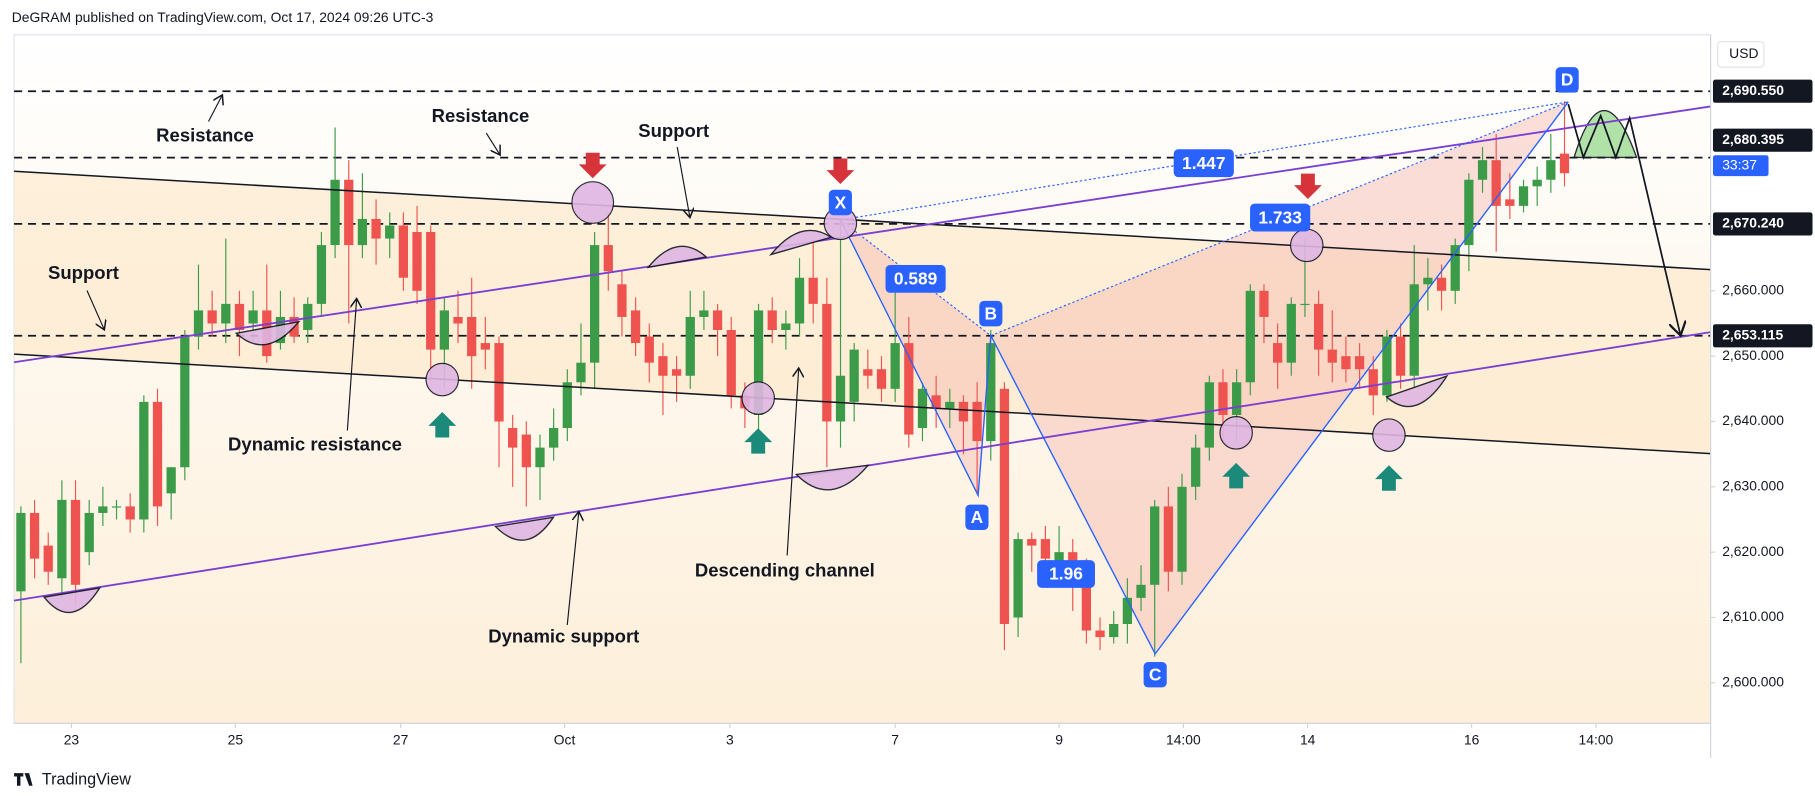 This screenshot has width=1815, height=802. What do you see at coordinates (1753, 223) in the screenshot?
I see `level-label: 2,670.240` at bounding box center [1753, 223].